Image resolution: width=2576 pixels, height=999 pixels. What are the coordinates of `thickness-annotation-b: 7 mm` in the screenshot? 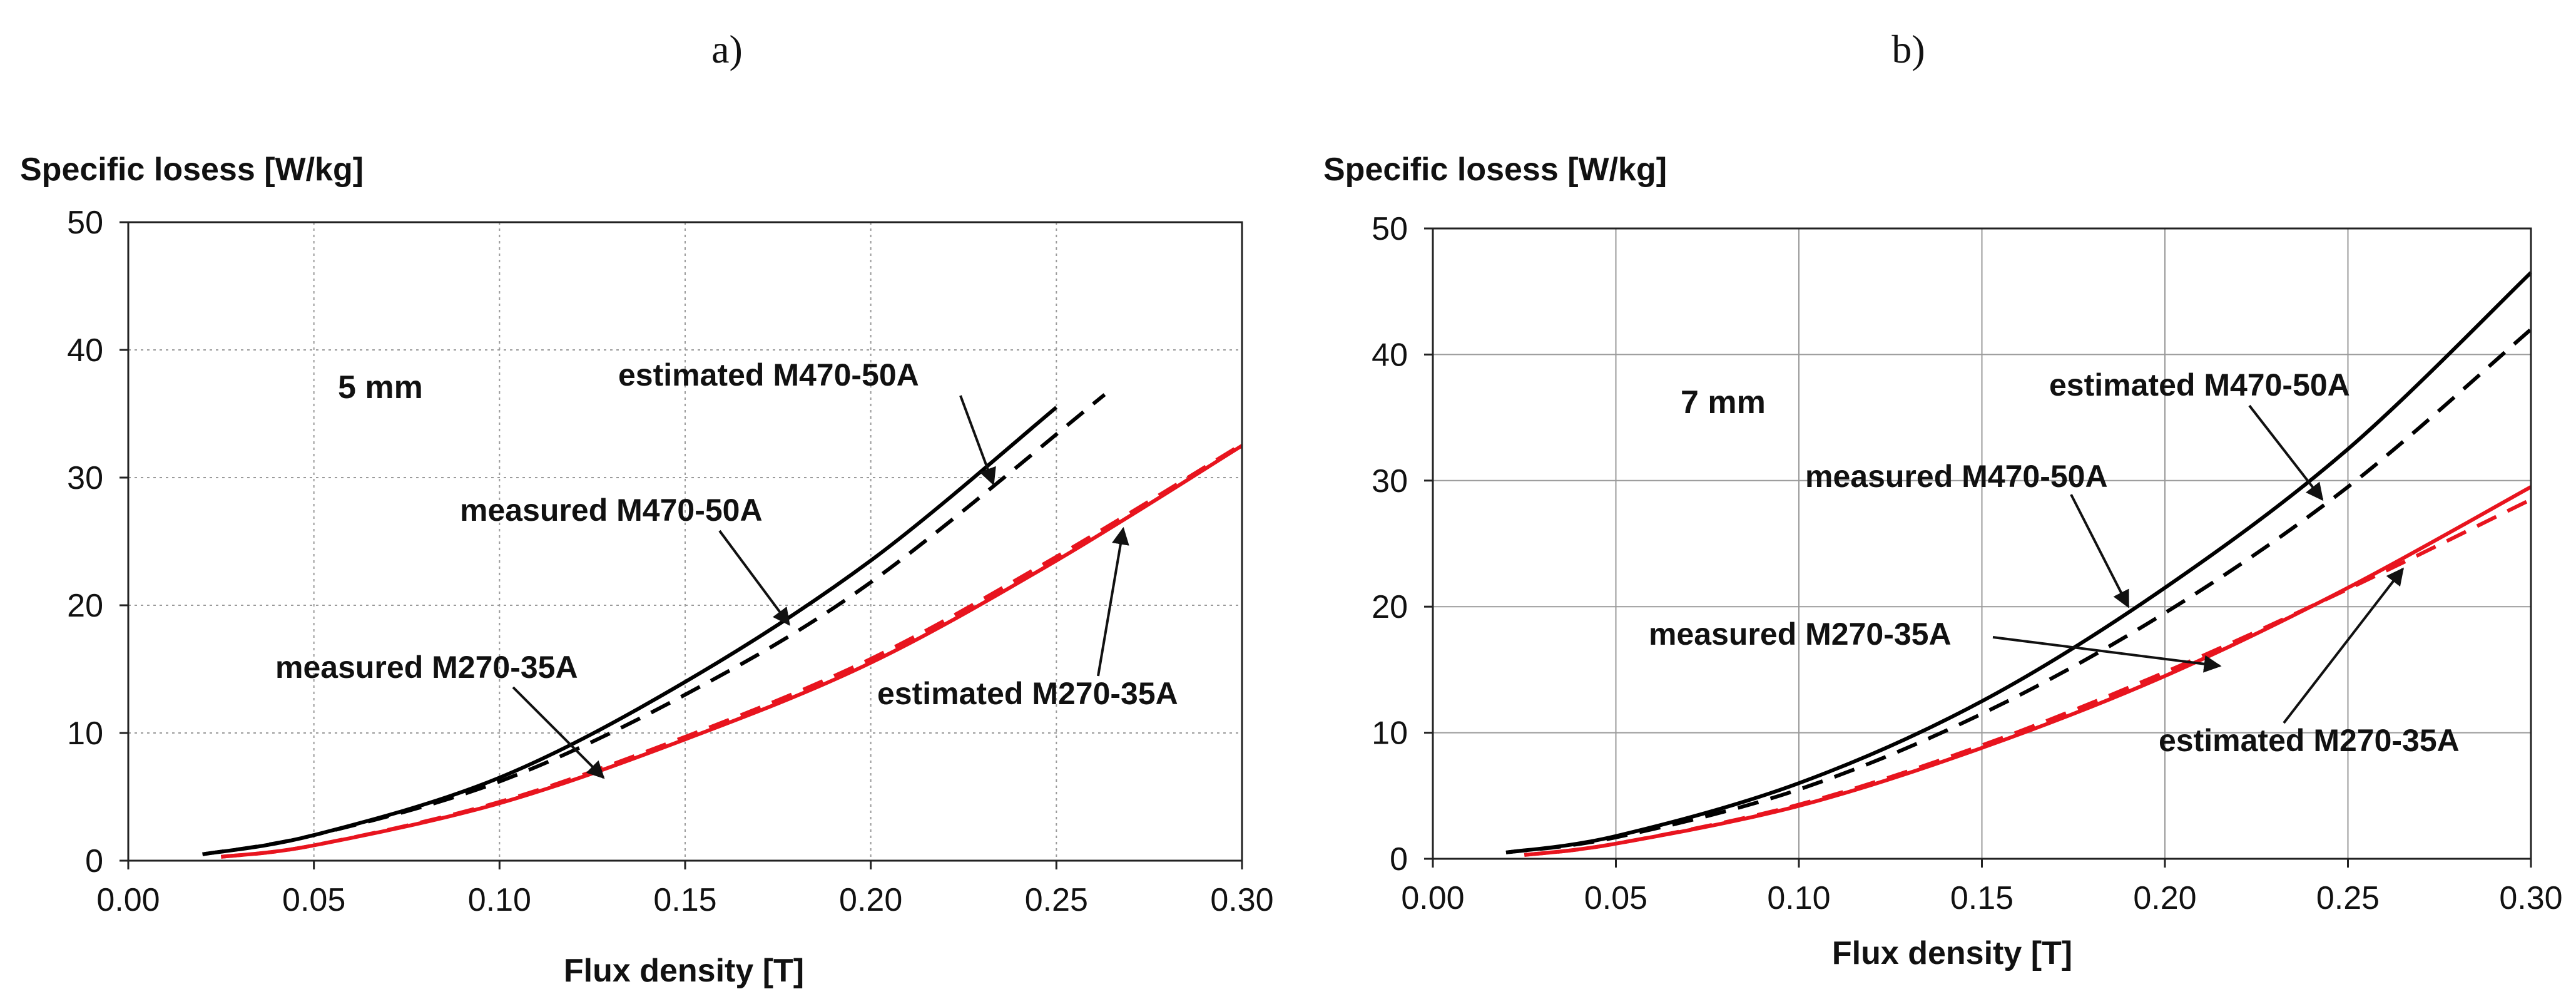 It's located at (1723, 402).